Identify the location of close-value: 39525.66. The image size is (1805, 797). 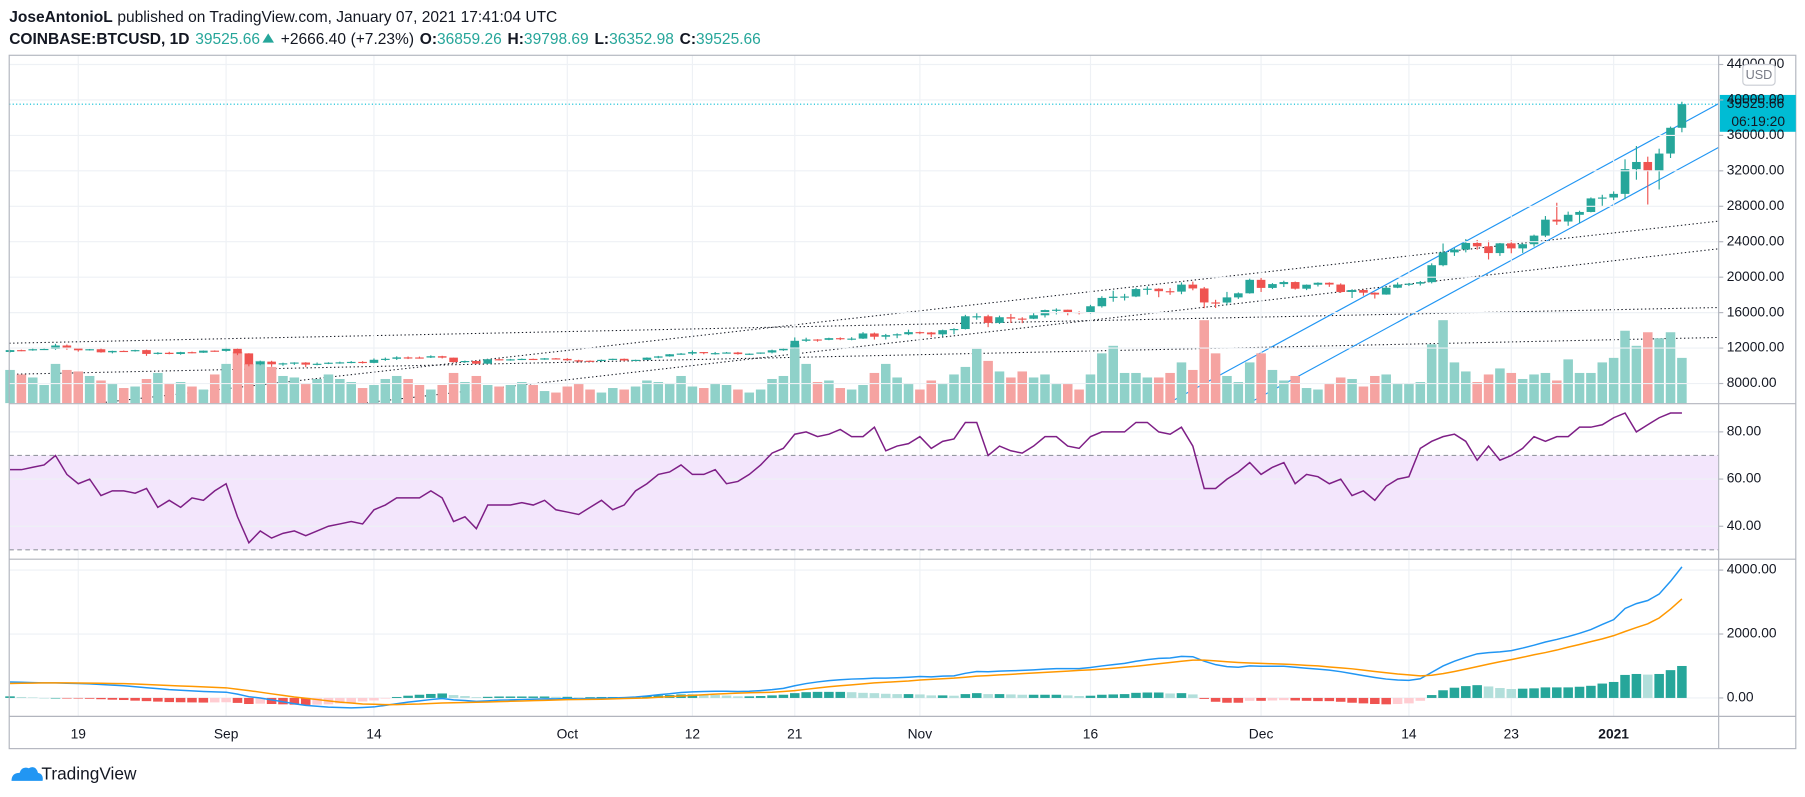
(728, 39).